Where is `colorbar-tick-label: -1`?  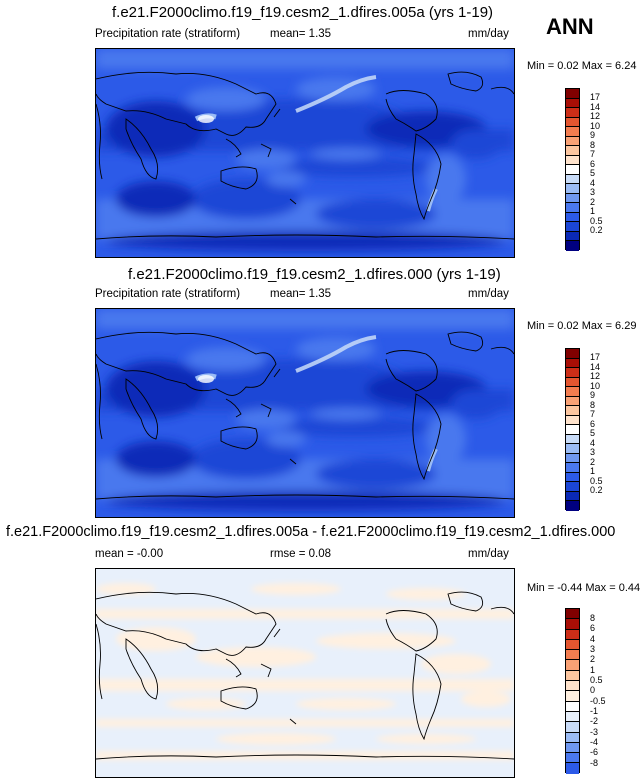
colorbar-tick-label: -1 is located at coordinates (594, 711).